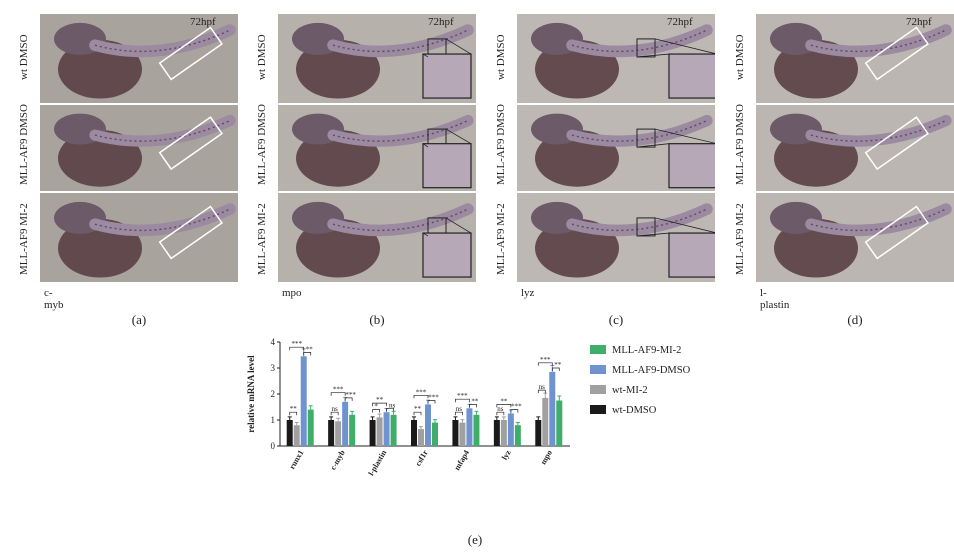 The height and width of the screenshot is (555, 954). What do you see at coordinates (775, 299) in the screenshot?
I see `gene-label: l-plastin` at bounding box center [775, 299].